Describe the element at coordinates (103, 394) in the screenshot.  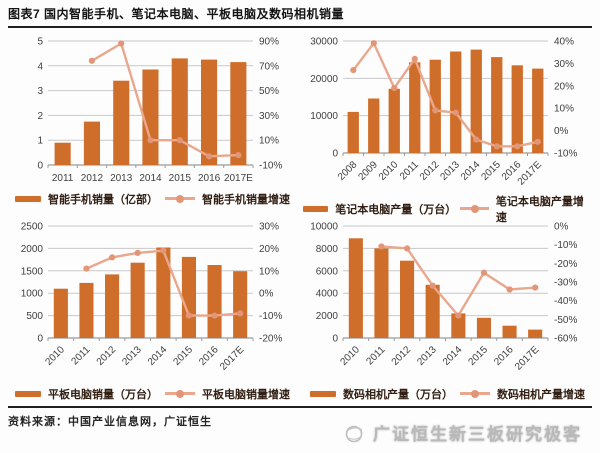
I see `legend-bar-label: 平板电脑销量（万台）` at that location.